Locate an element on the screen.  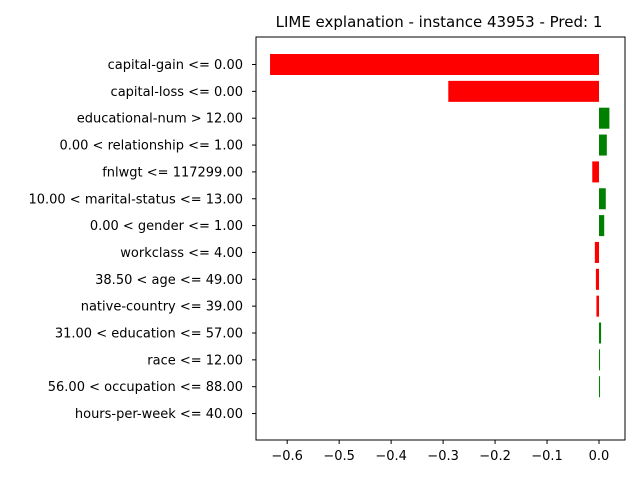
x-tick-label-1: −0.5 is located at coordinates (339, 456).